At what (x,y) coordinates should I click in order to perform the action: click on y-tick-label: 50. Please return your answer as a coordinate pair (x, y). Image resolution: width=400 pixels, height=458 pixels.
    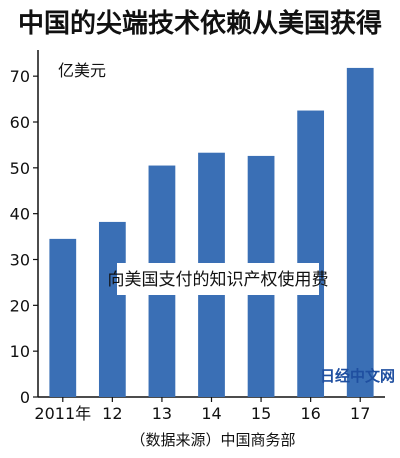
    Looking at the image, I should click on (20, 168).